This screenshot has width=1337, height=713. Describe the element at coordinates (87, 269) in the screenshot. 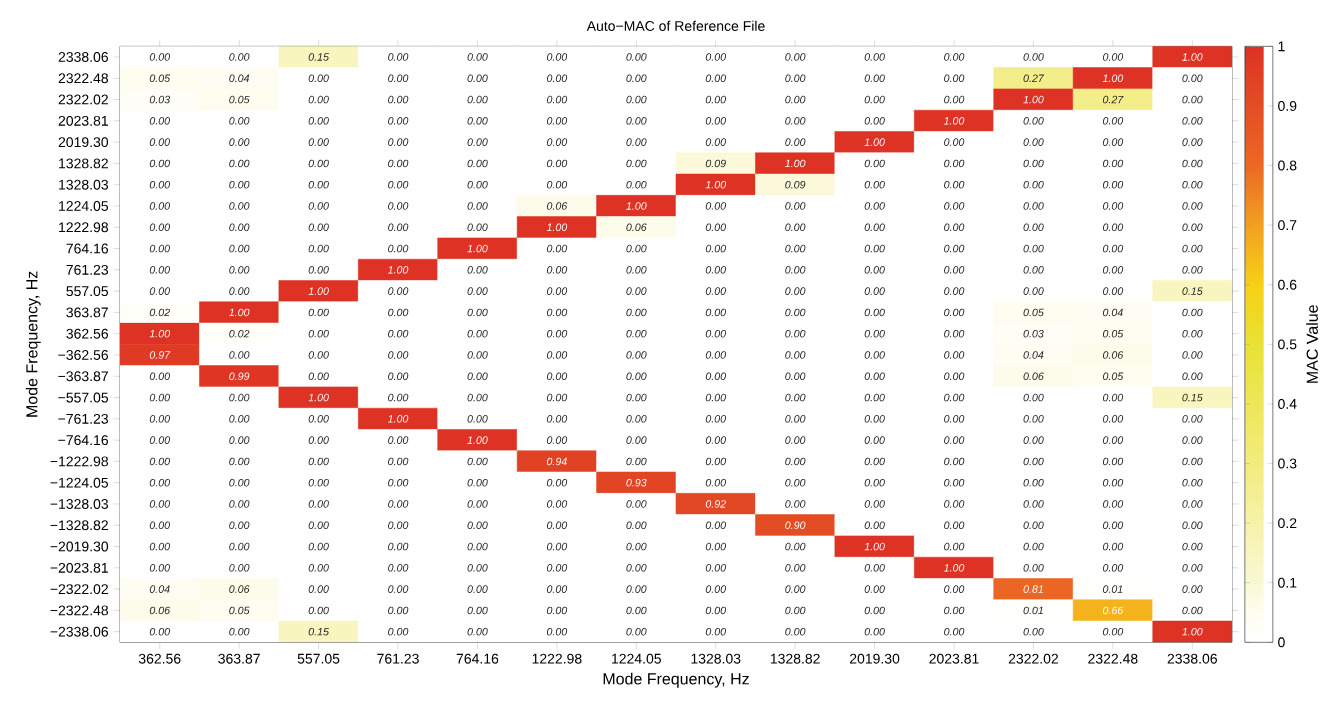

I see `y-tick-label: 761.23` at that location.